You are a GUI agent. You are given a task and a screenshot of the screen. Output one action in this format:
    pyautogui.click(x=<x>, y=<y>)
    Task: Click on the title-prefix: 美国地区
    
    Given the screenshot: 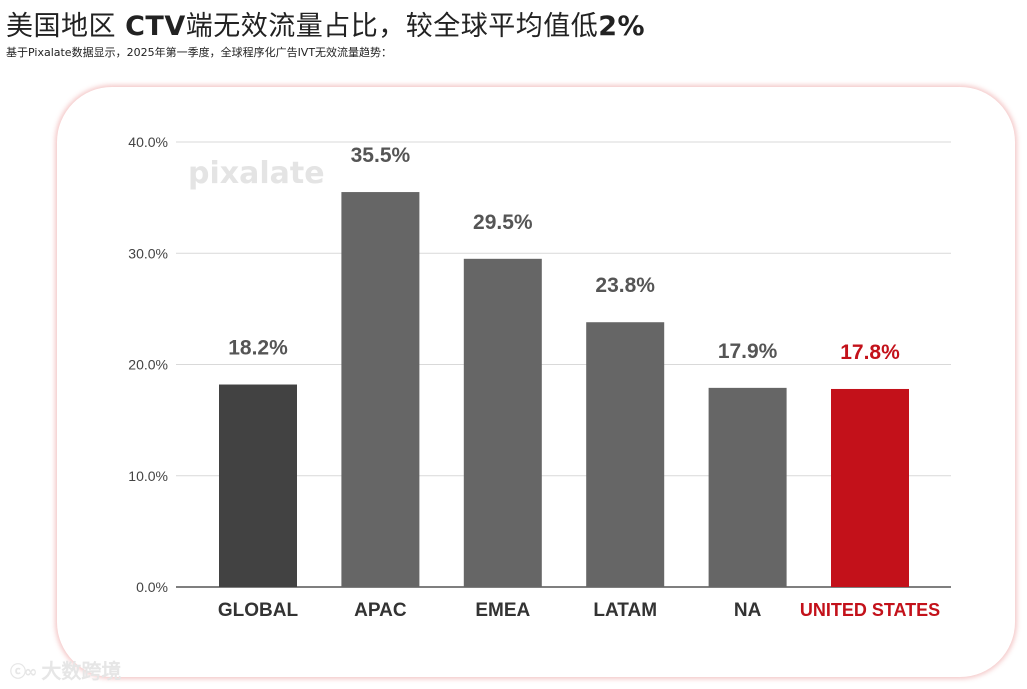 What is the action you would take?
    pyautogui.click(x=66, y=26)
    